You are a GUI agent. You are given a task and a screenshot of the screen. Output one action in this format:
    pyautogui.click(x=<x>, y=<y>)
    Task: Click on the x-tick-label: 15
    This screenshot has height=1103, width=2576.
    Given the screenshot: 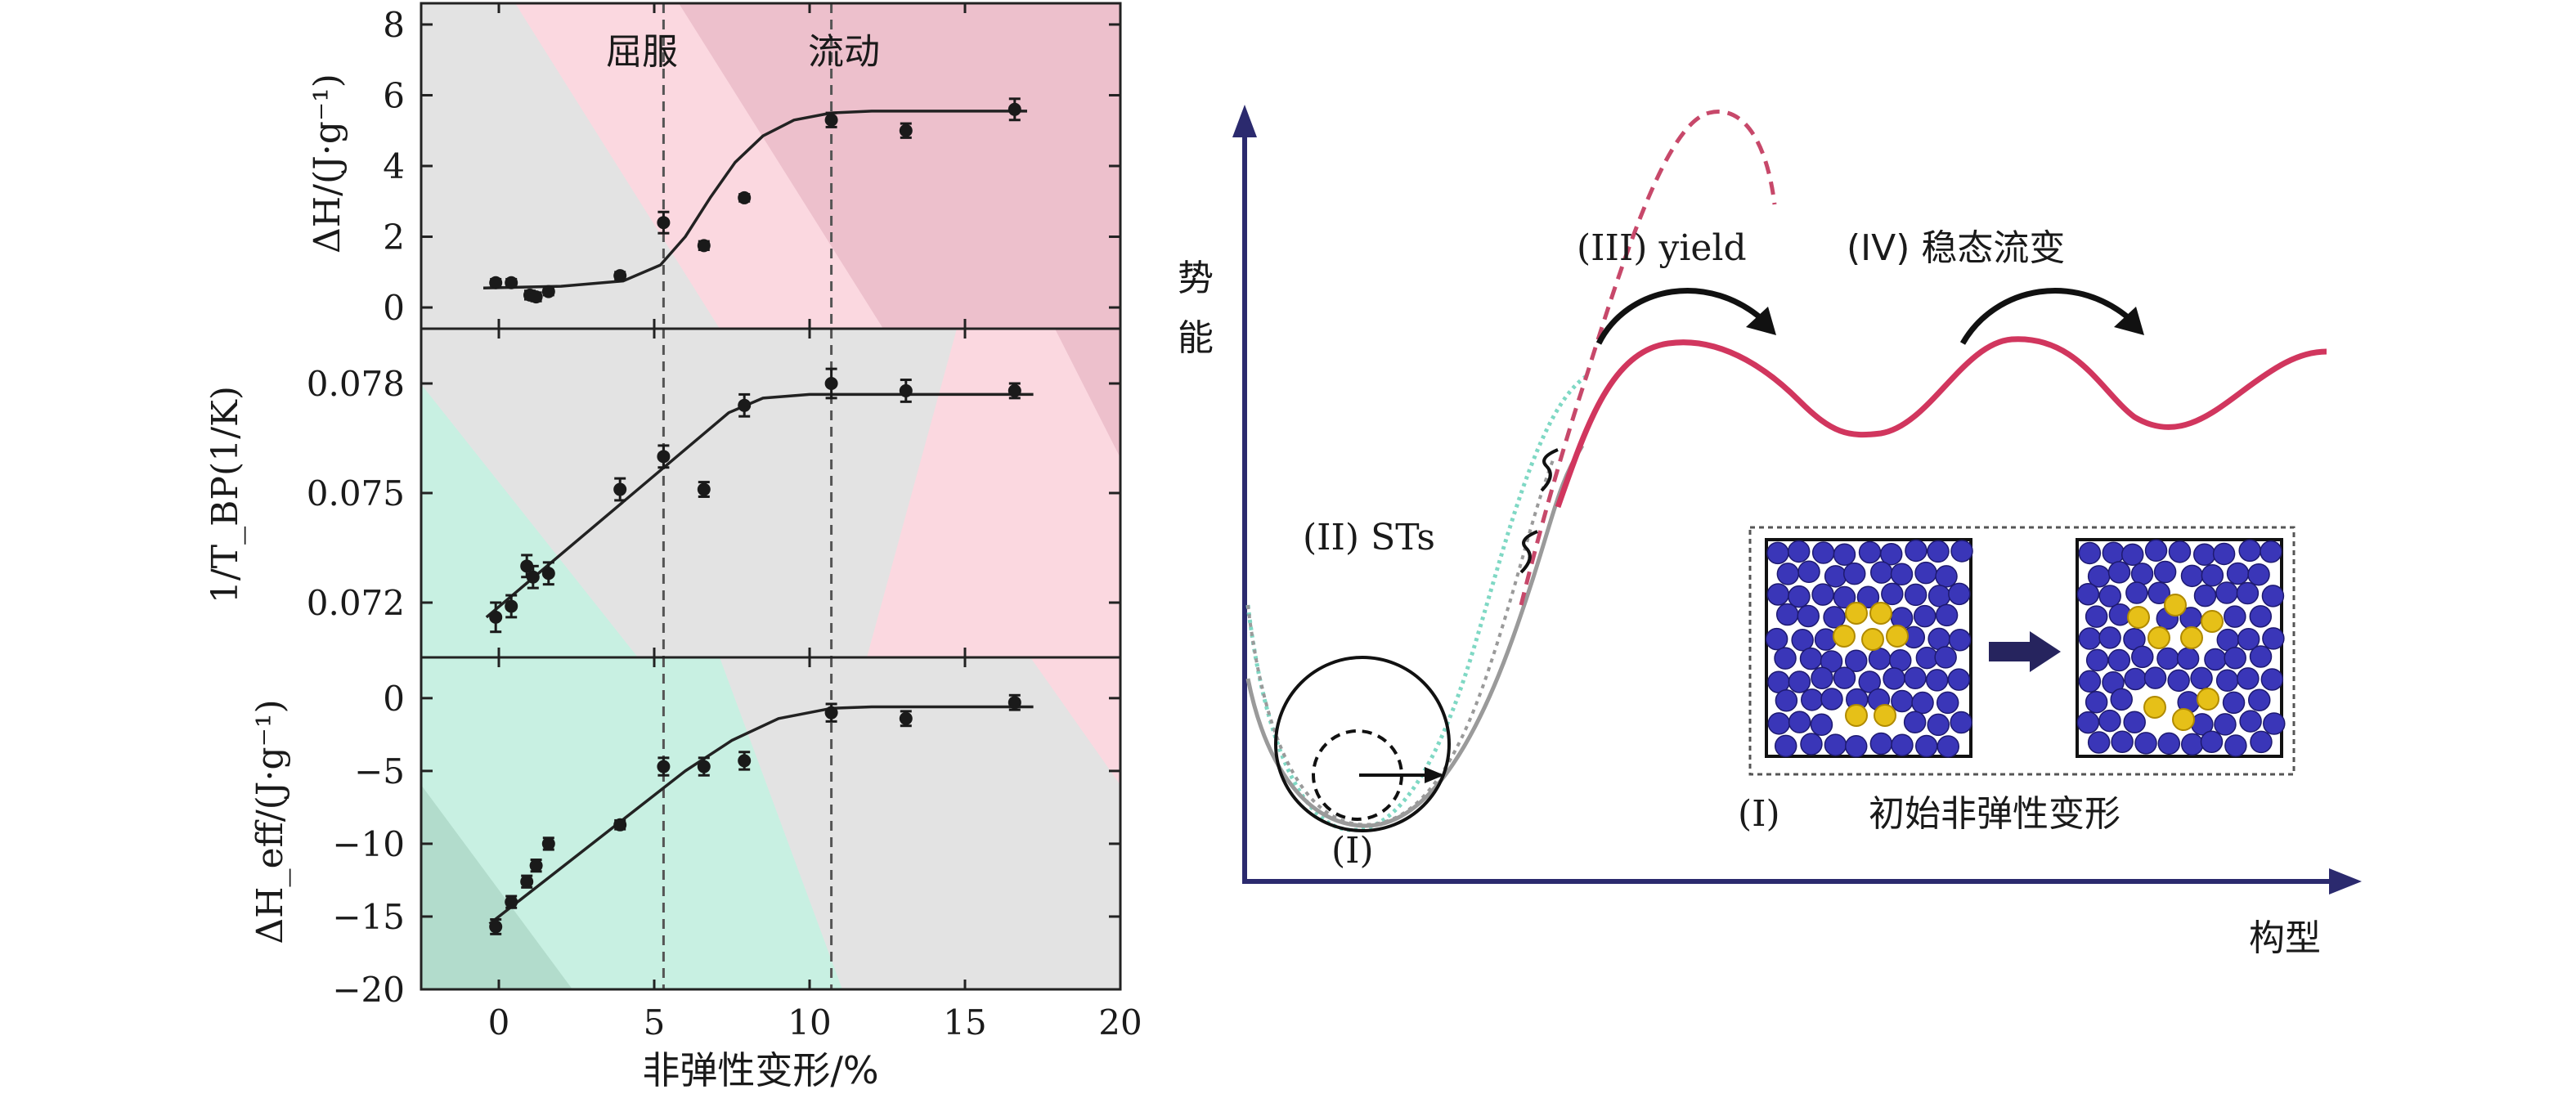 What is the action you would take?
    pyautogui.click(x=965, y=1022)
    